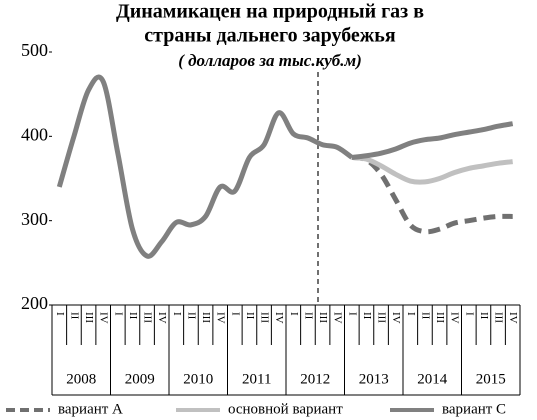 The image size is (537, 420). Describe the element at coordinates (90, 409) in the screenshot. I see `legend-label: вариант А` at that location.